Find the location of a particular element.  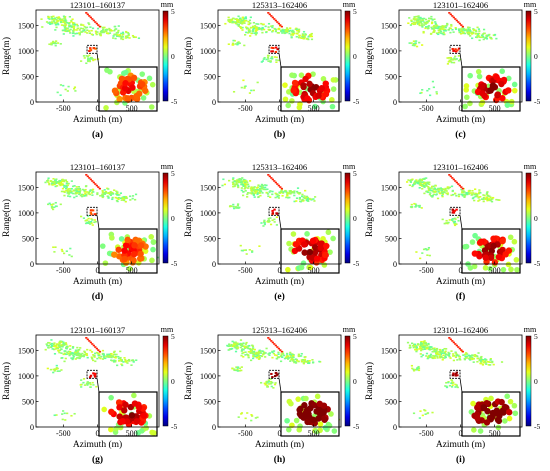

panel-label: (c) is located at coordinates (460, 134).